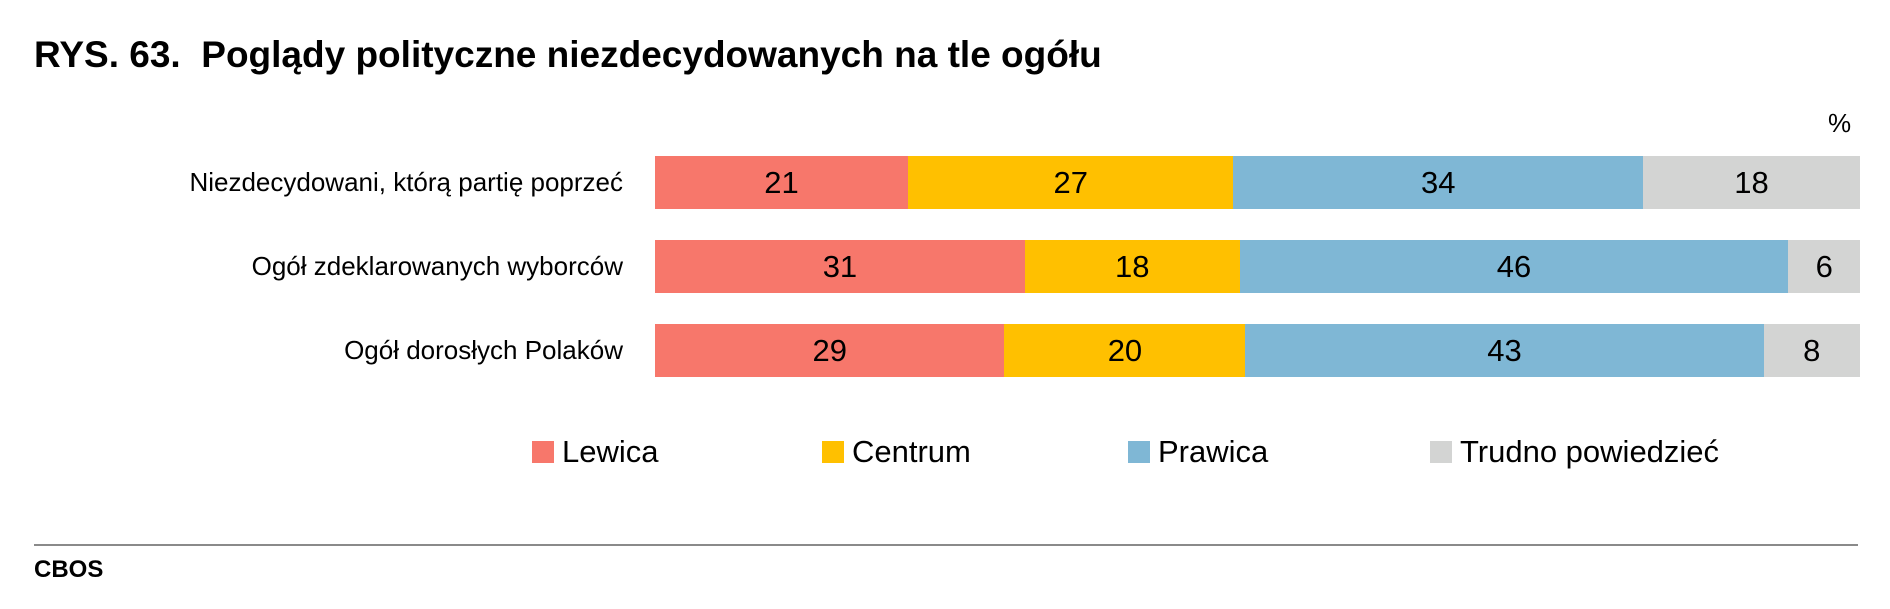  What do you see at coordinates (1504, 350) in the screenshot?
I see `bar-segment-prawica: 43` at bounding box center [1504, 350].